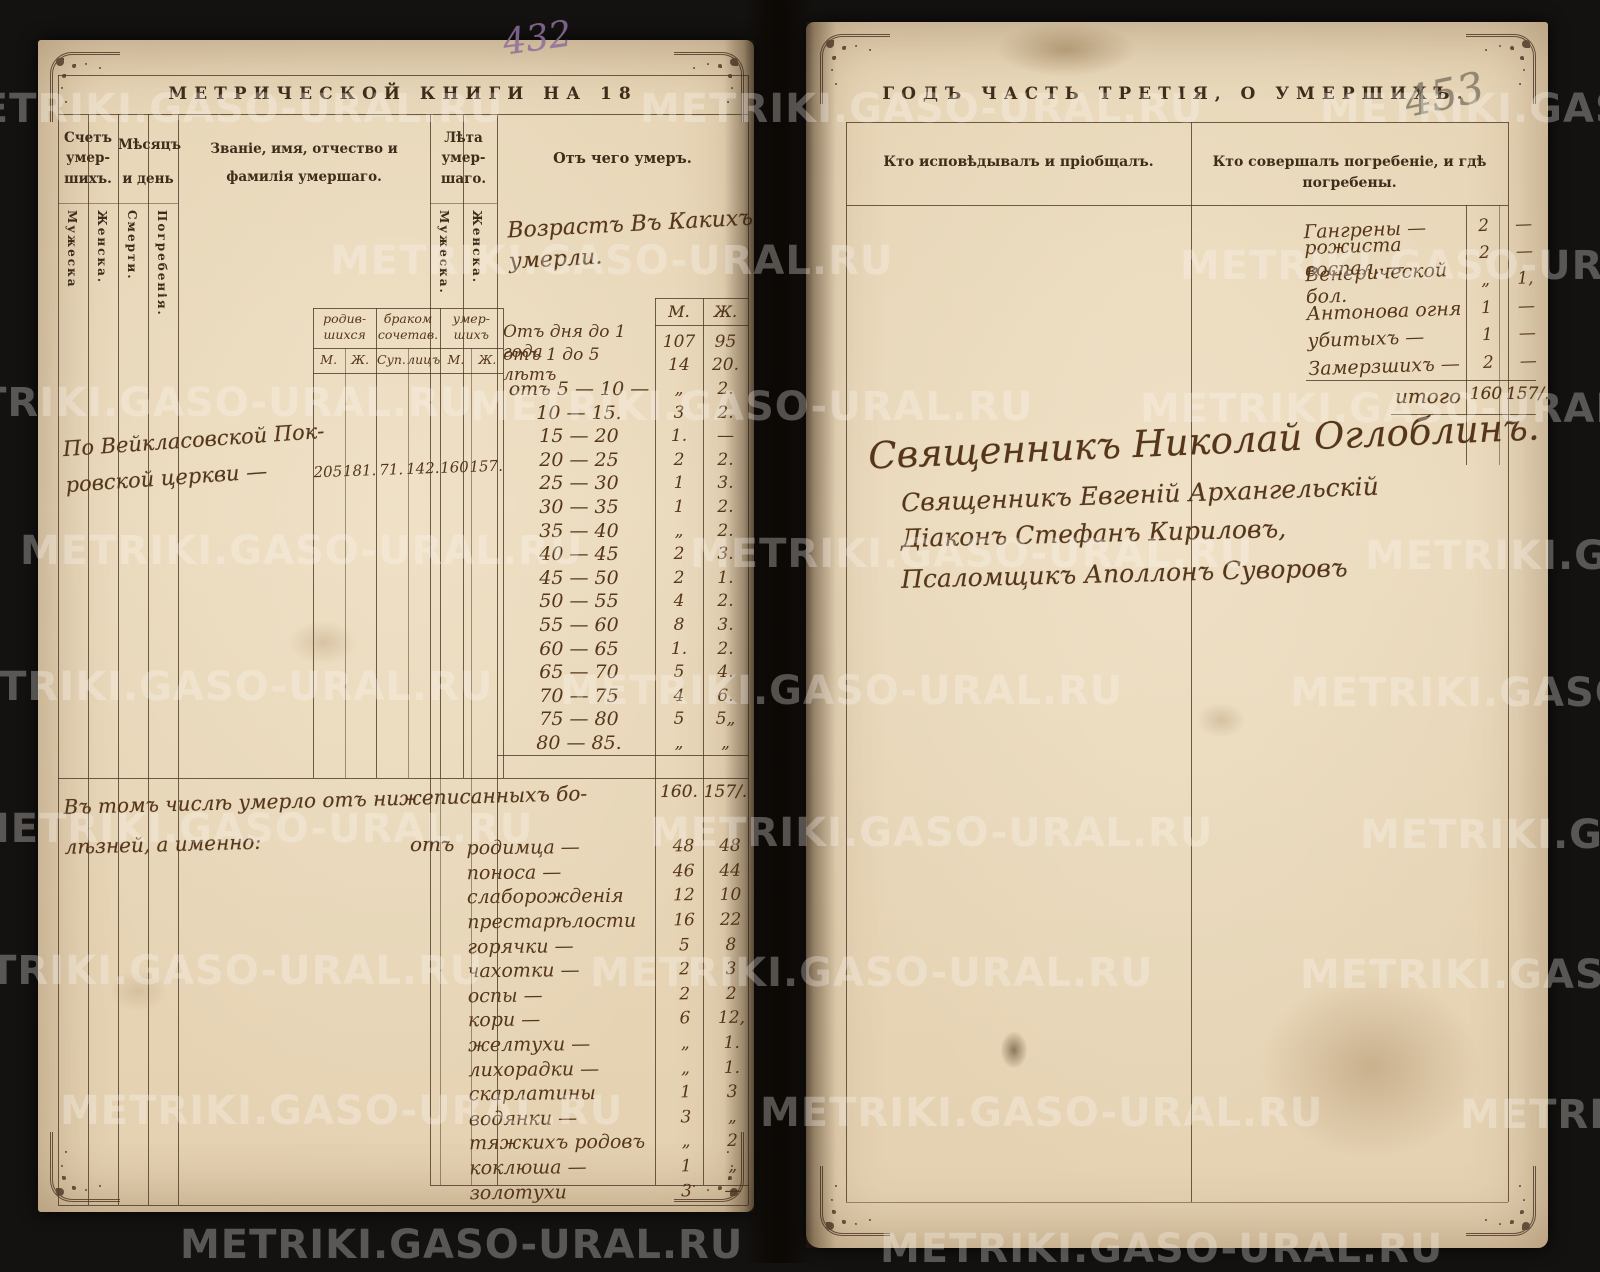  What do you see at coordinates (725, 719) in the screenshot?
I see `age-count-female: 5„` at bounding box center [725, 719].